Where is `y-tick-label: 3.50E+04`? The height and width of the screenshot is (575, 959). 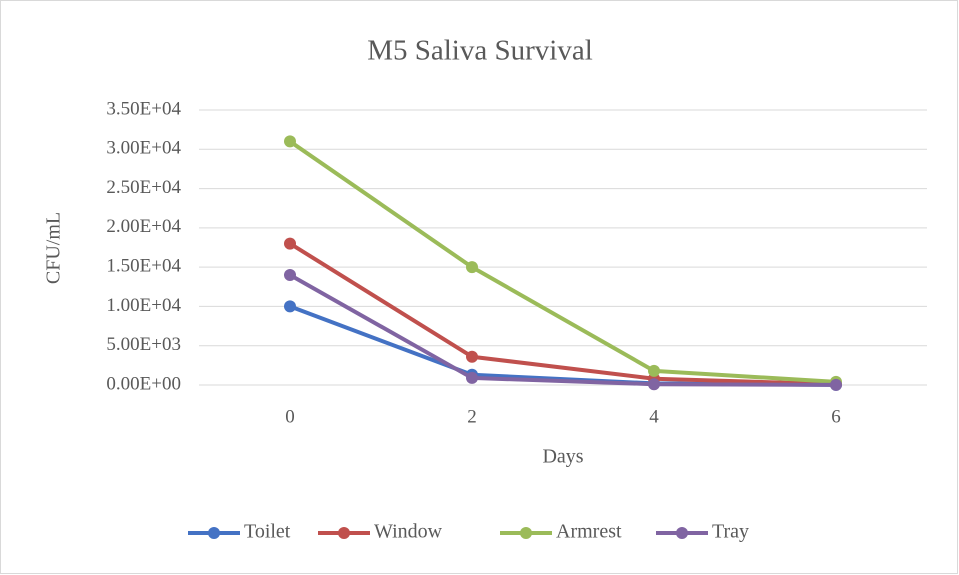
y-tick-label: 3.50E+04 is located at coordinates (143, 108).